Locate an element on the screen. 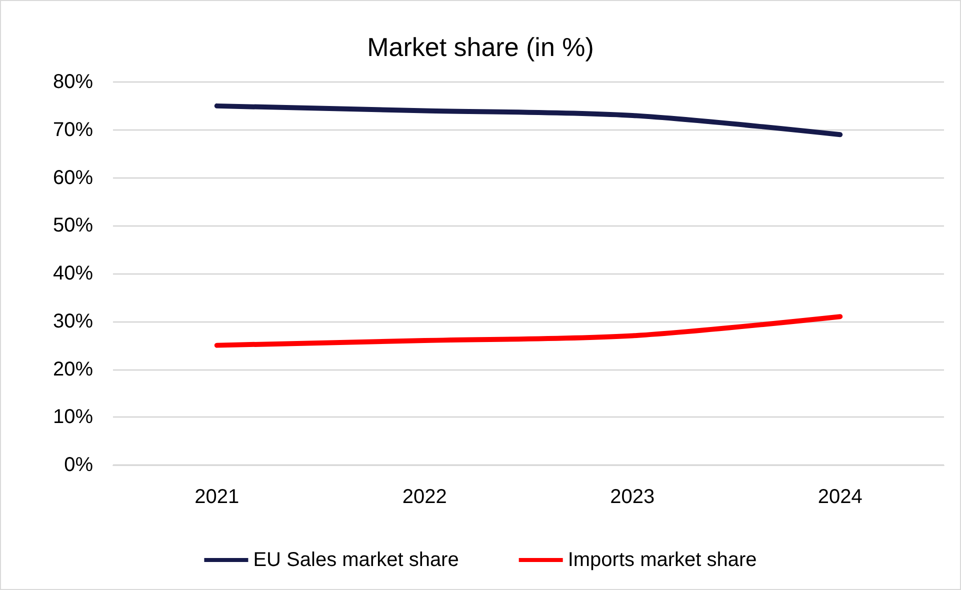 Image resolution: width=961 pixels, height=590 pixels. y-tick-label: 0% is located at coordinates (79, 465).